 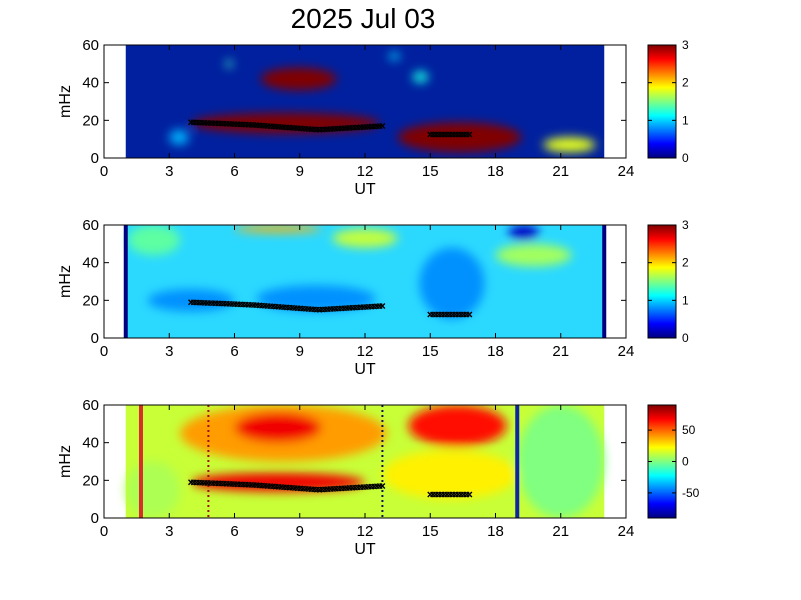 I want to click on colorbar-tick-label: 50, so click(x=689, y=430).